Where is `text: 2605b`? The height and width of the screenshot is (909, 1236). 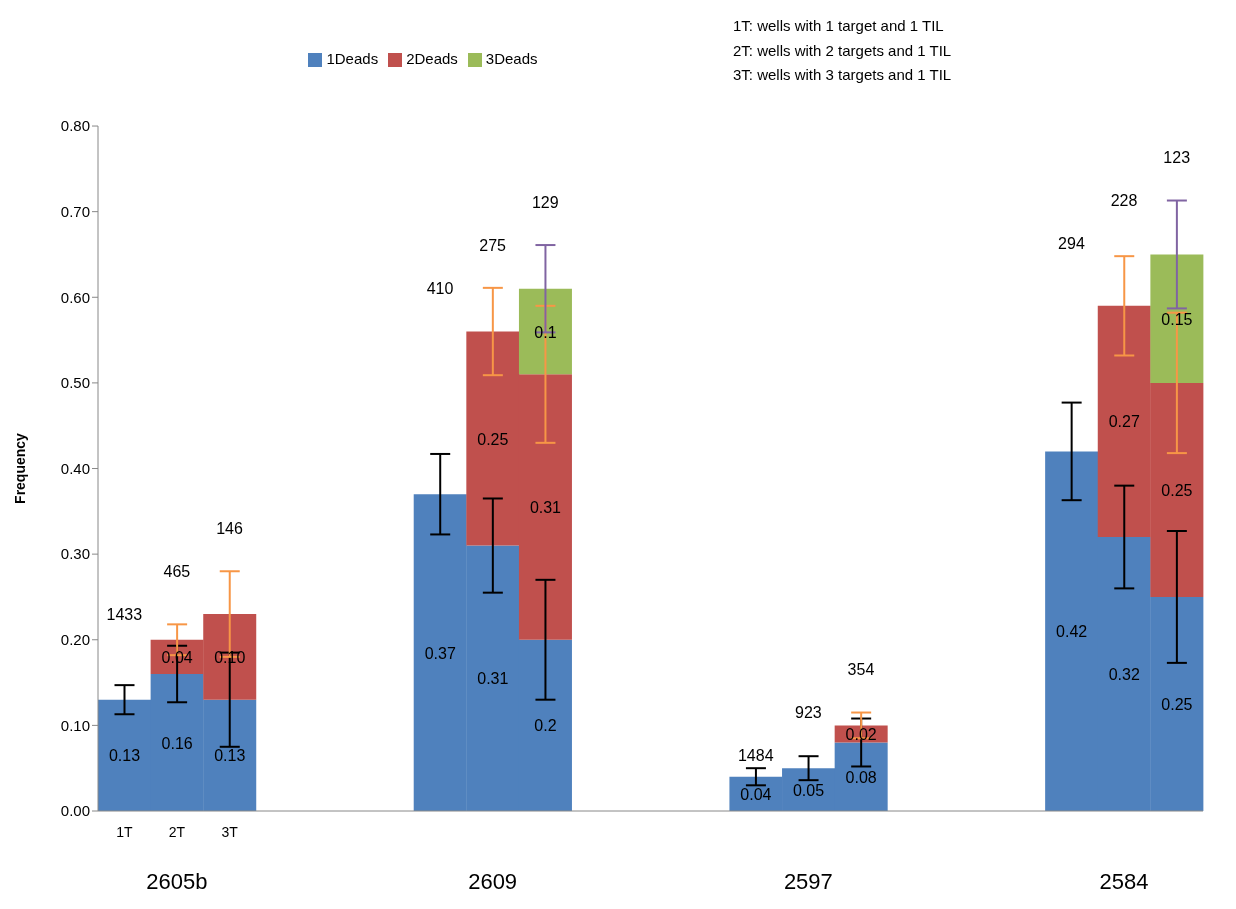
text: 2605b is located at coordinates (177, 881).